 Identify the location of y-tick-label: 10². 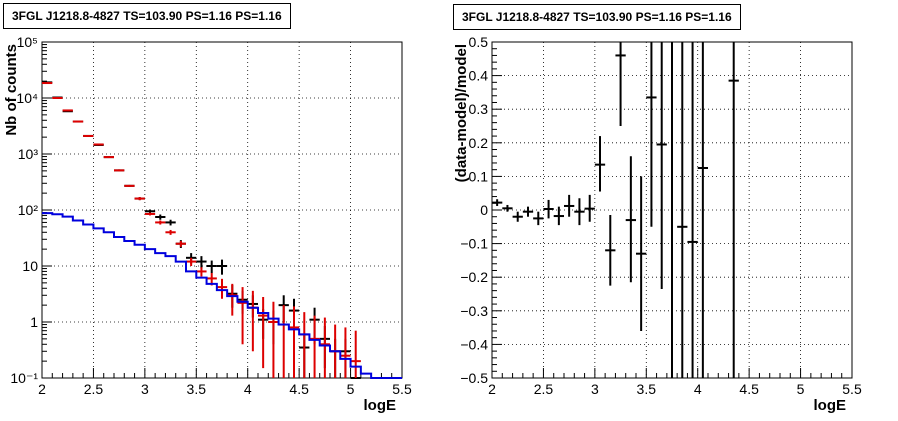
(28, 210).